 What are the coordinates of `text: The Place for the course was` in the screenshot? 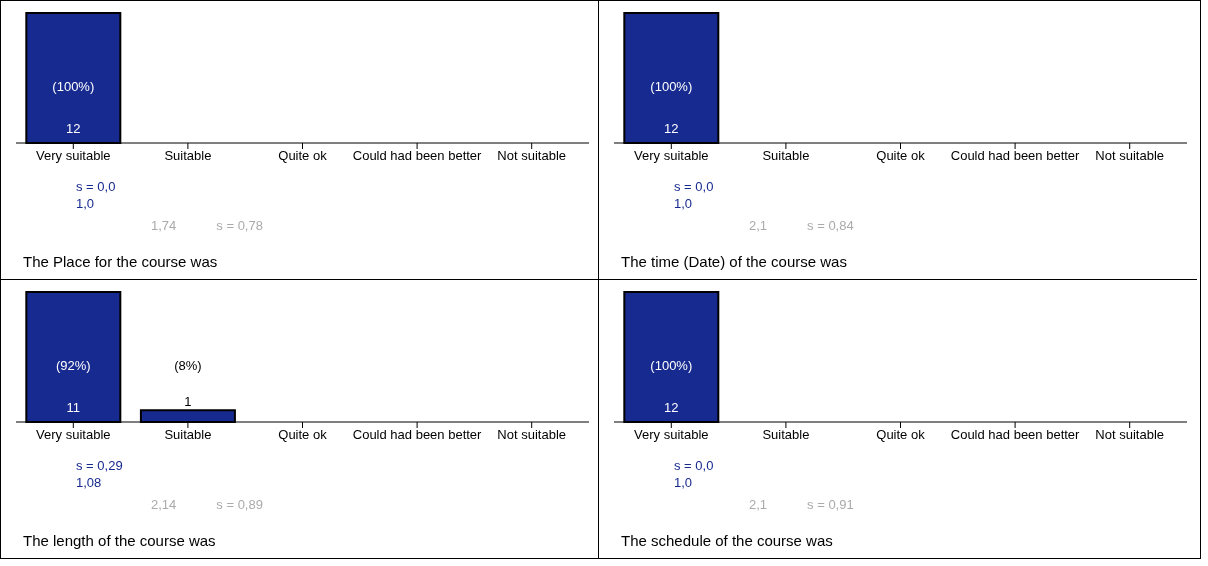 It's located at (120, 261).